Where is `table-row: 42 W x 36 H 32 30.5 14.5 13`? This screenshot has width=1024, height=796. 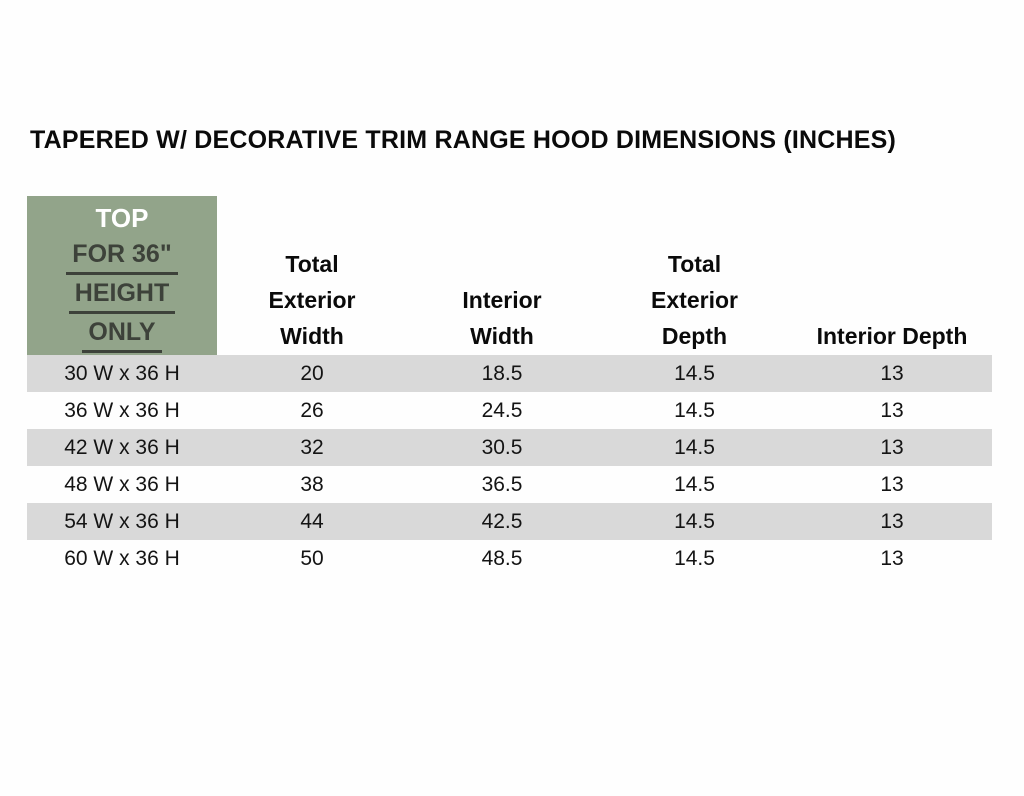
table-row: 42 W x 36 H 32 30.5 14.5 13 is located at coordinates (509, 447).